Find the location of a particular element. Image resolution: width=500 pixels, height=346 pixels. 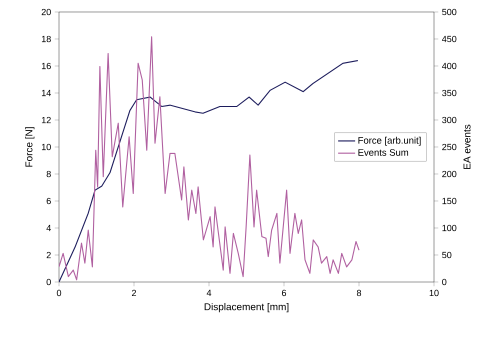

y2-tick-label: 100 is located at coordinates (449, 228).